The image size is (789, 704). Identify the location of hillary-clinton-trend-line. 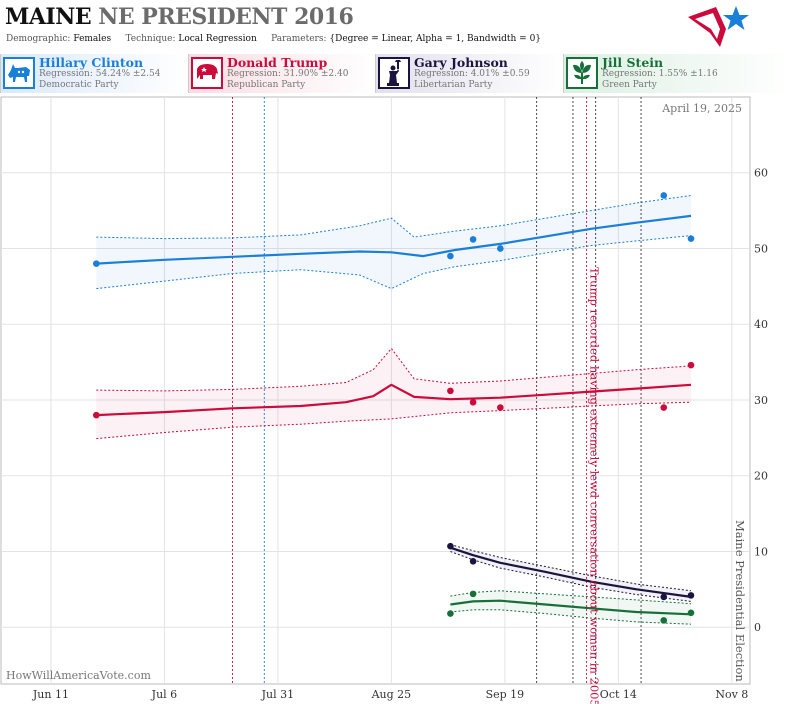
(394, 239).